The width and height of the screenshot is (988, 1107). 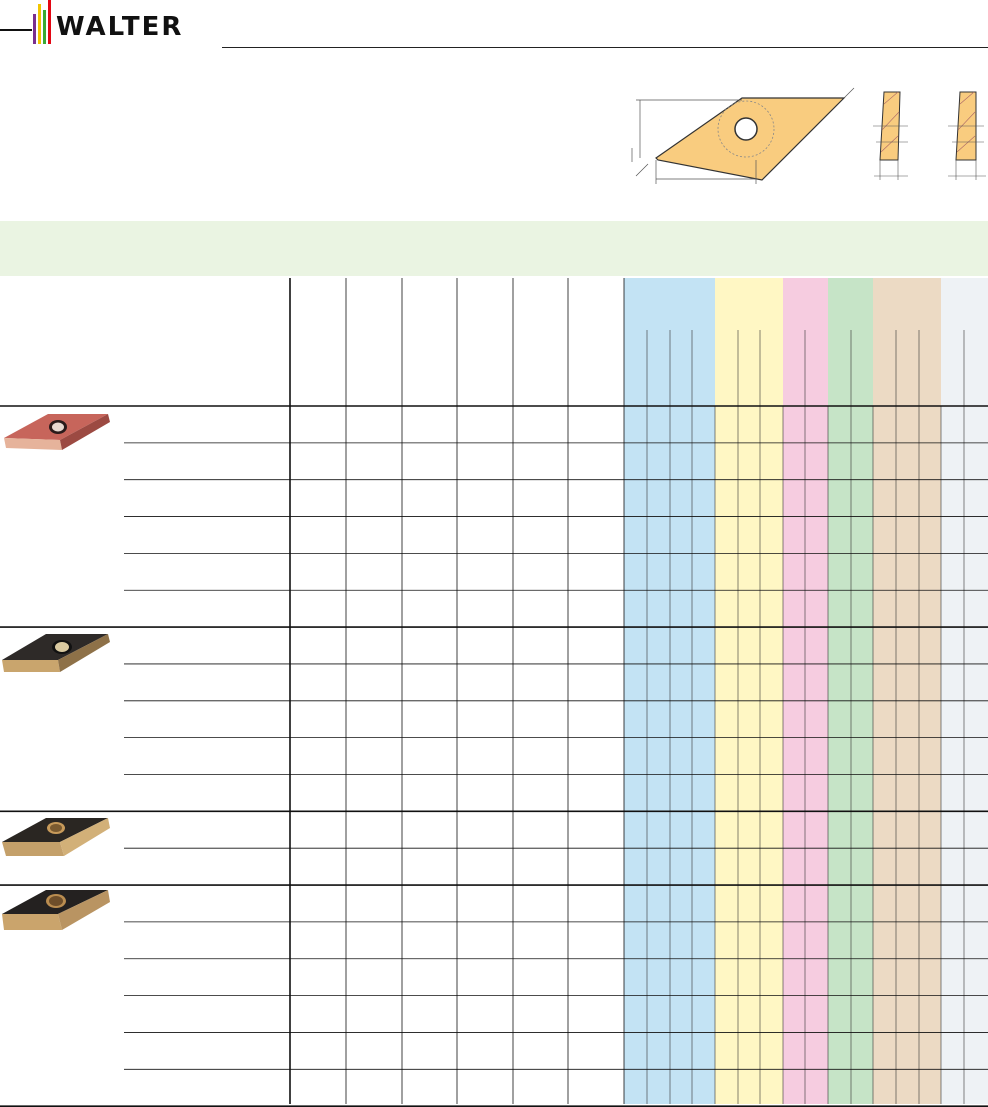 What do you see at coordinates (56, 653) in the screenshot?
I see `black-coated-insert-photo` at bounding box center [56, 653].